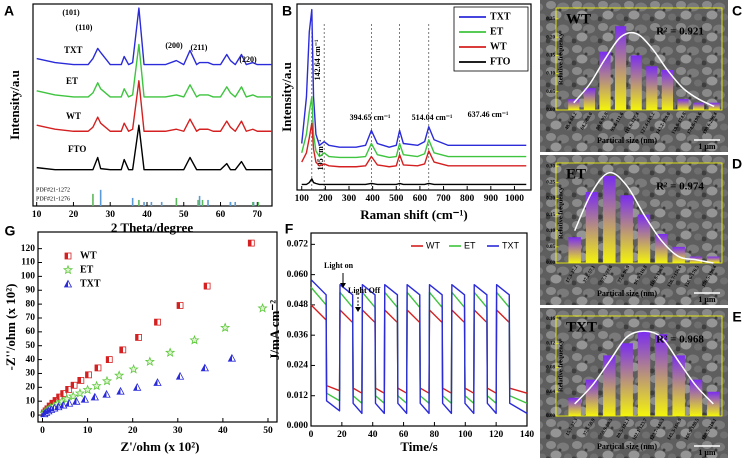 This screenshot has height=458, width=747. What do you see at coordinates (31, 346) in the screenshot?
I see `y-tick-label: 50` at bounding box center [31, 346].